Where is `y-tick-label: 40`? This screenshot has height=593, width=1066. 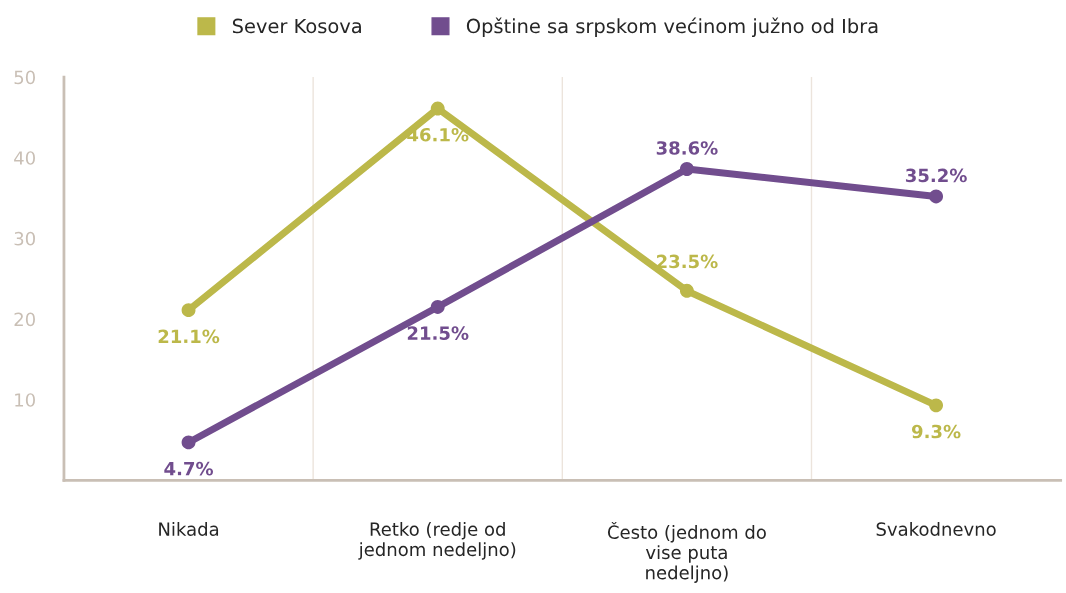 y-tick-label: 40 is located at coordinates (24, 158).